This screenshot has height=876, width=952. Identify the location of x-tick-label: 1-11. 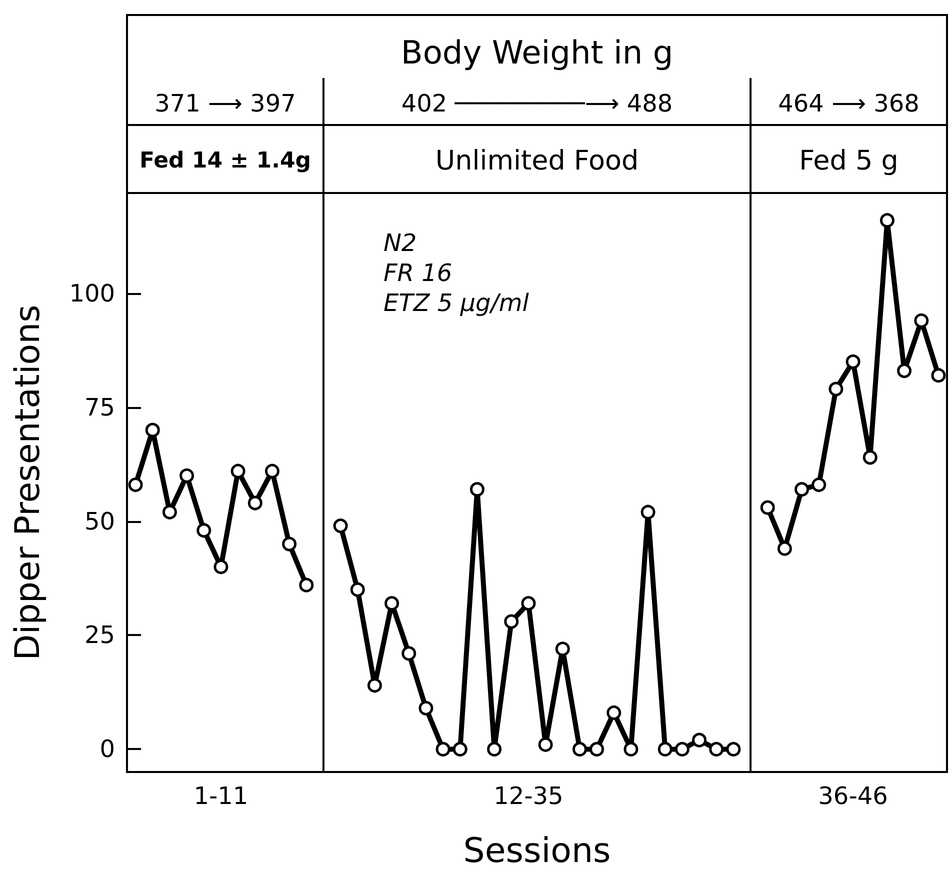
(221, 796).